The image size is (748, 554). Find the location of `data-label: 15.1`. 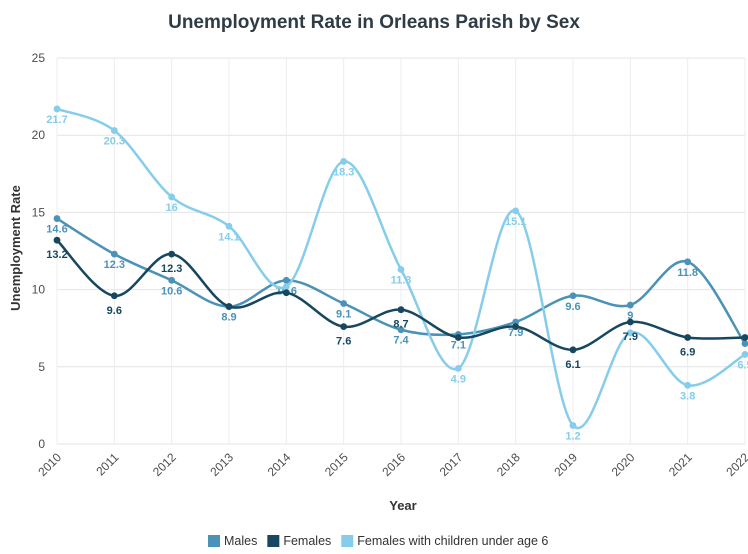

data-label: 15.1 is located at coordinates (515, 222).